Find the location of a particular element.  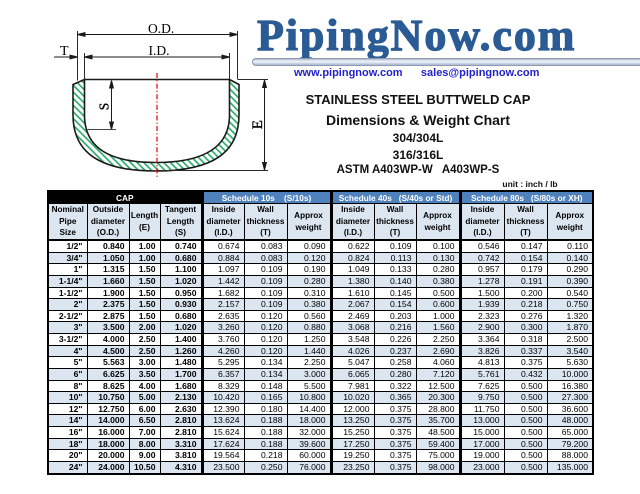

svg-text: E is located at coordinates (258, 124).